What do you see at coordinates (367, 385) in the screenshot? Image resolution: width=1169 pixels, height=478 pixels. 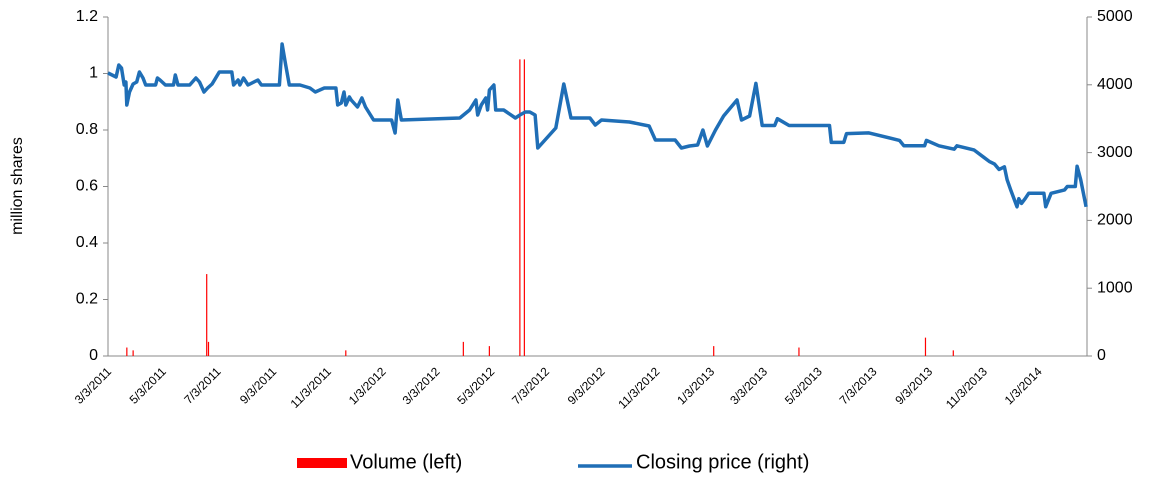 I see `x-tick-label: 1/3/2012` at bounding box center [367, 385].